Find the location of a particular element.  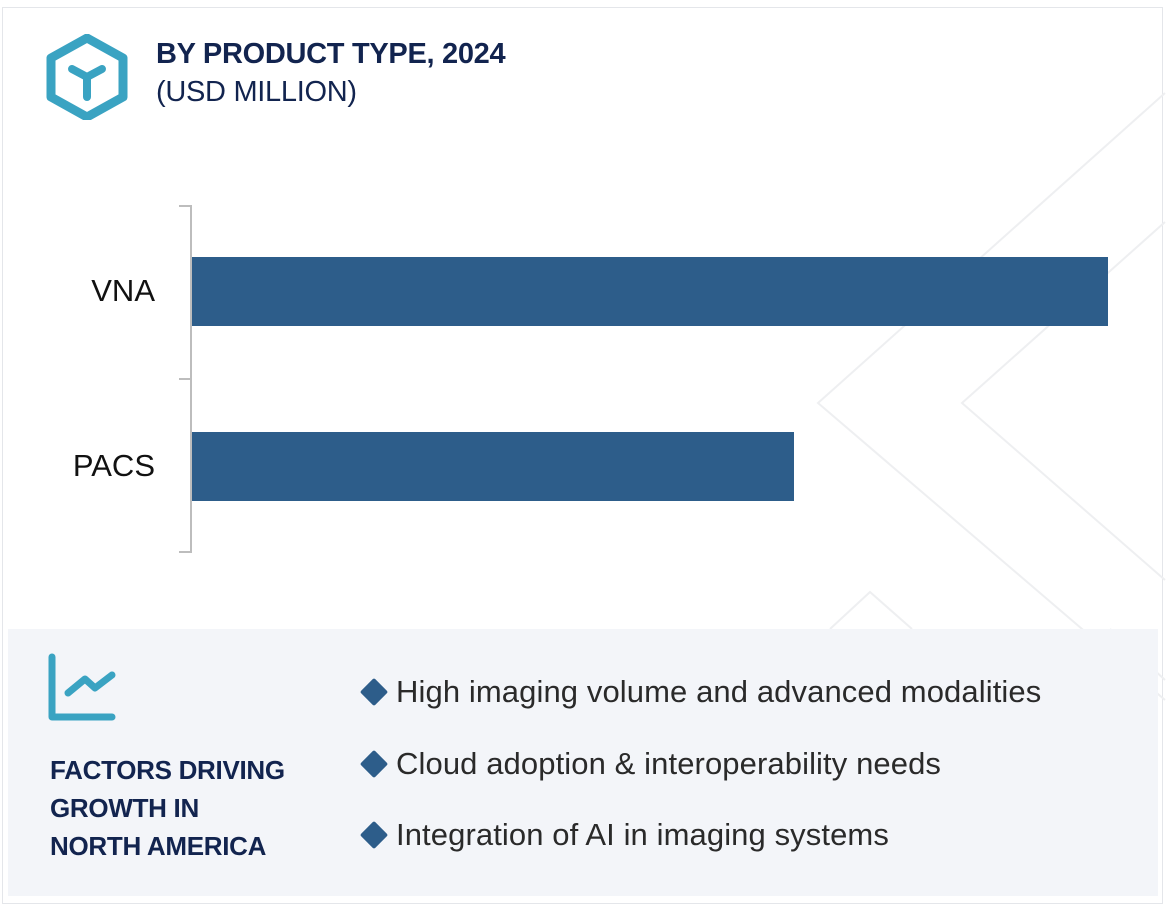

trend-chart-icon is located at coordinates (82, 687).